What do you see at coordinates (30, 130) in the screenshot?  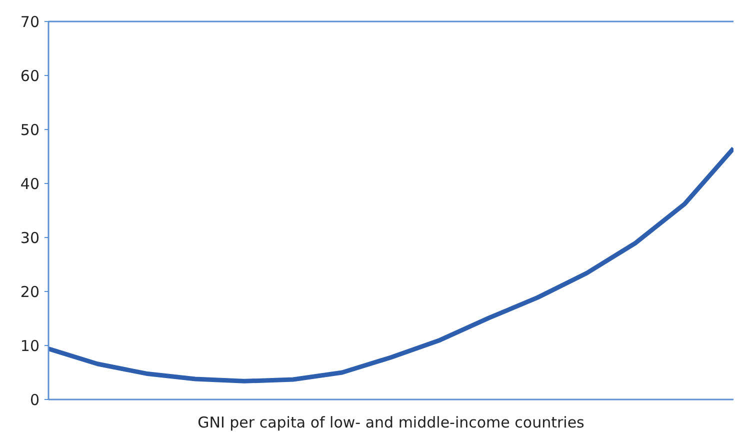 I see `y-tick-label: 50` at bounding box center [30, 130].